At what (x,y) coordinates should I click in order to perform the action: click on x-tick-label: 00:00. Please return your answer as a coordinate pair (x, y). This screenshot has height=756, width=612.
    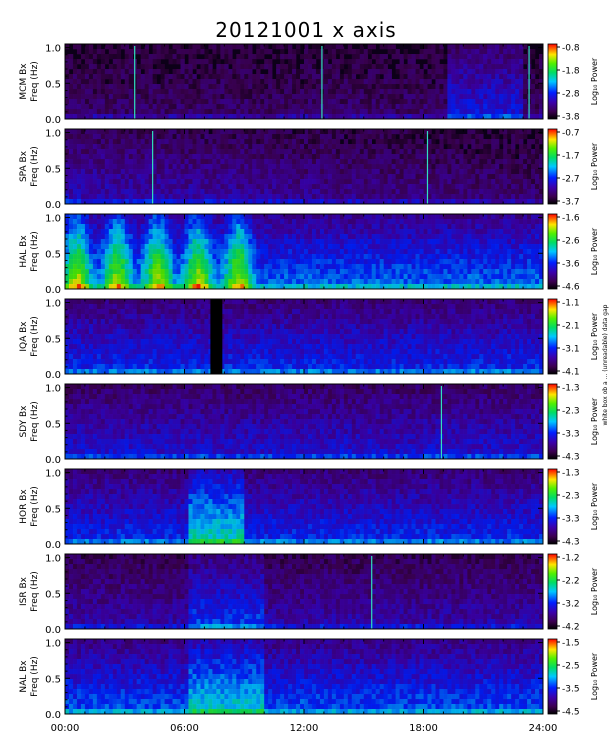
    Looking at the image, I should click on (65, 728).